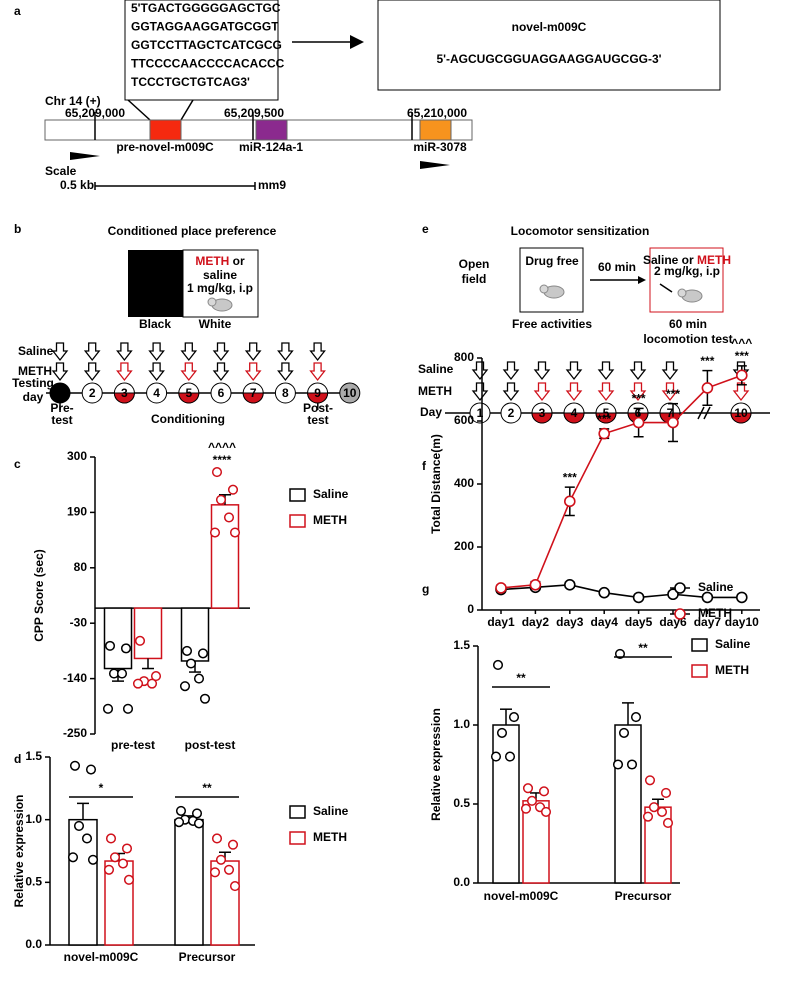 The height and width of the screenshot is (998, 793). What do you see at coordinates (435, 165) in the screenshot?
I see `primer-arrow` at bounding box center [435, 165].